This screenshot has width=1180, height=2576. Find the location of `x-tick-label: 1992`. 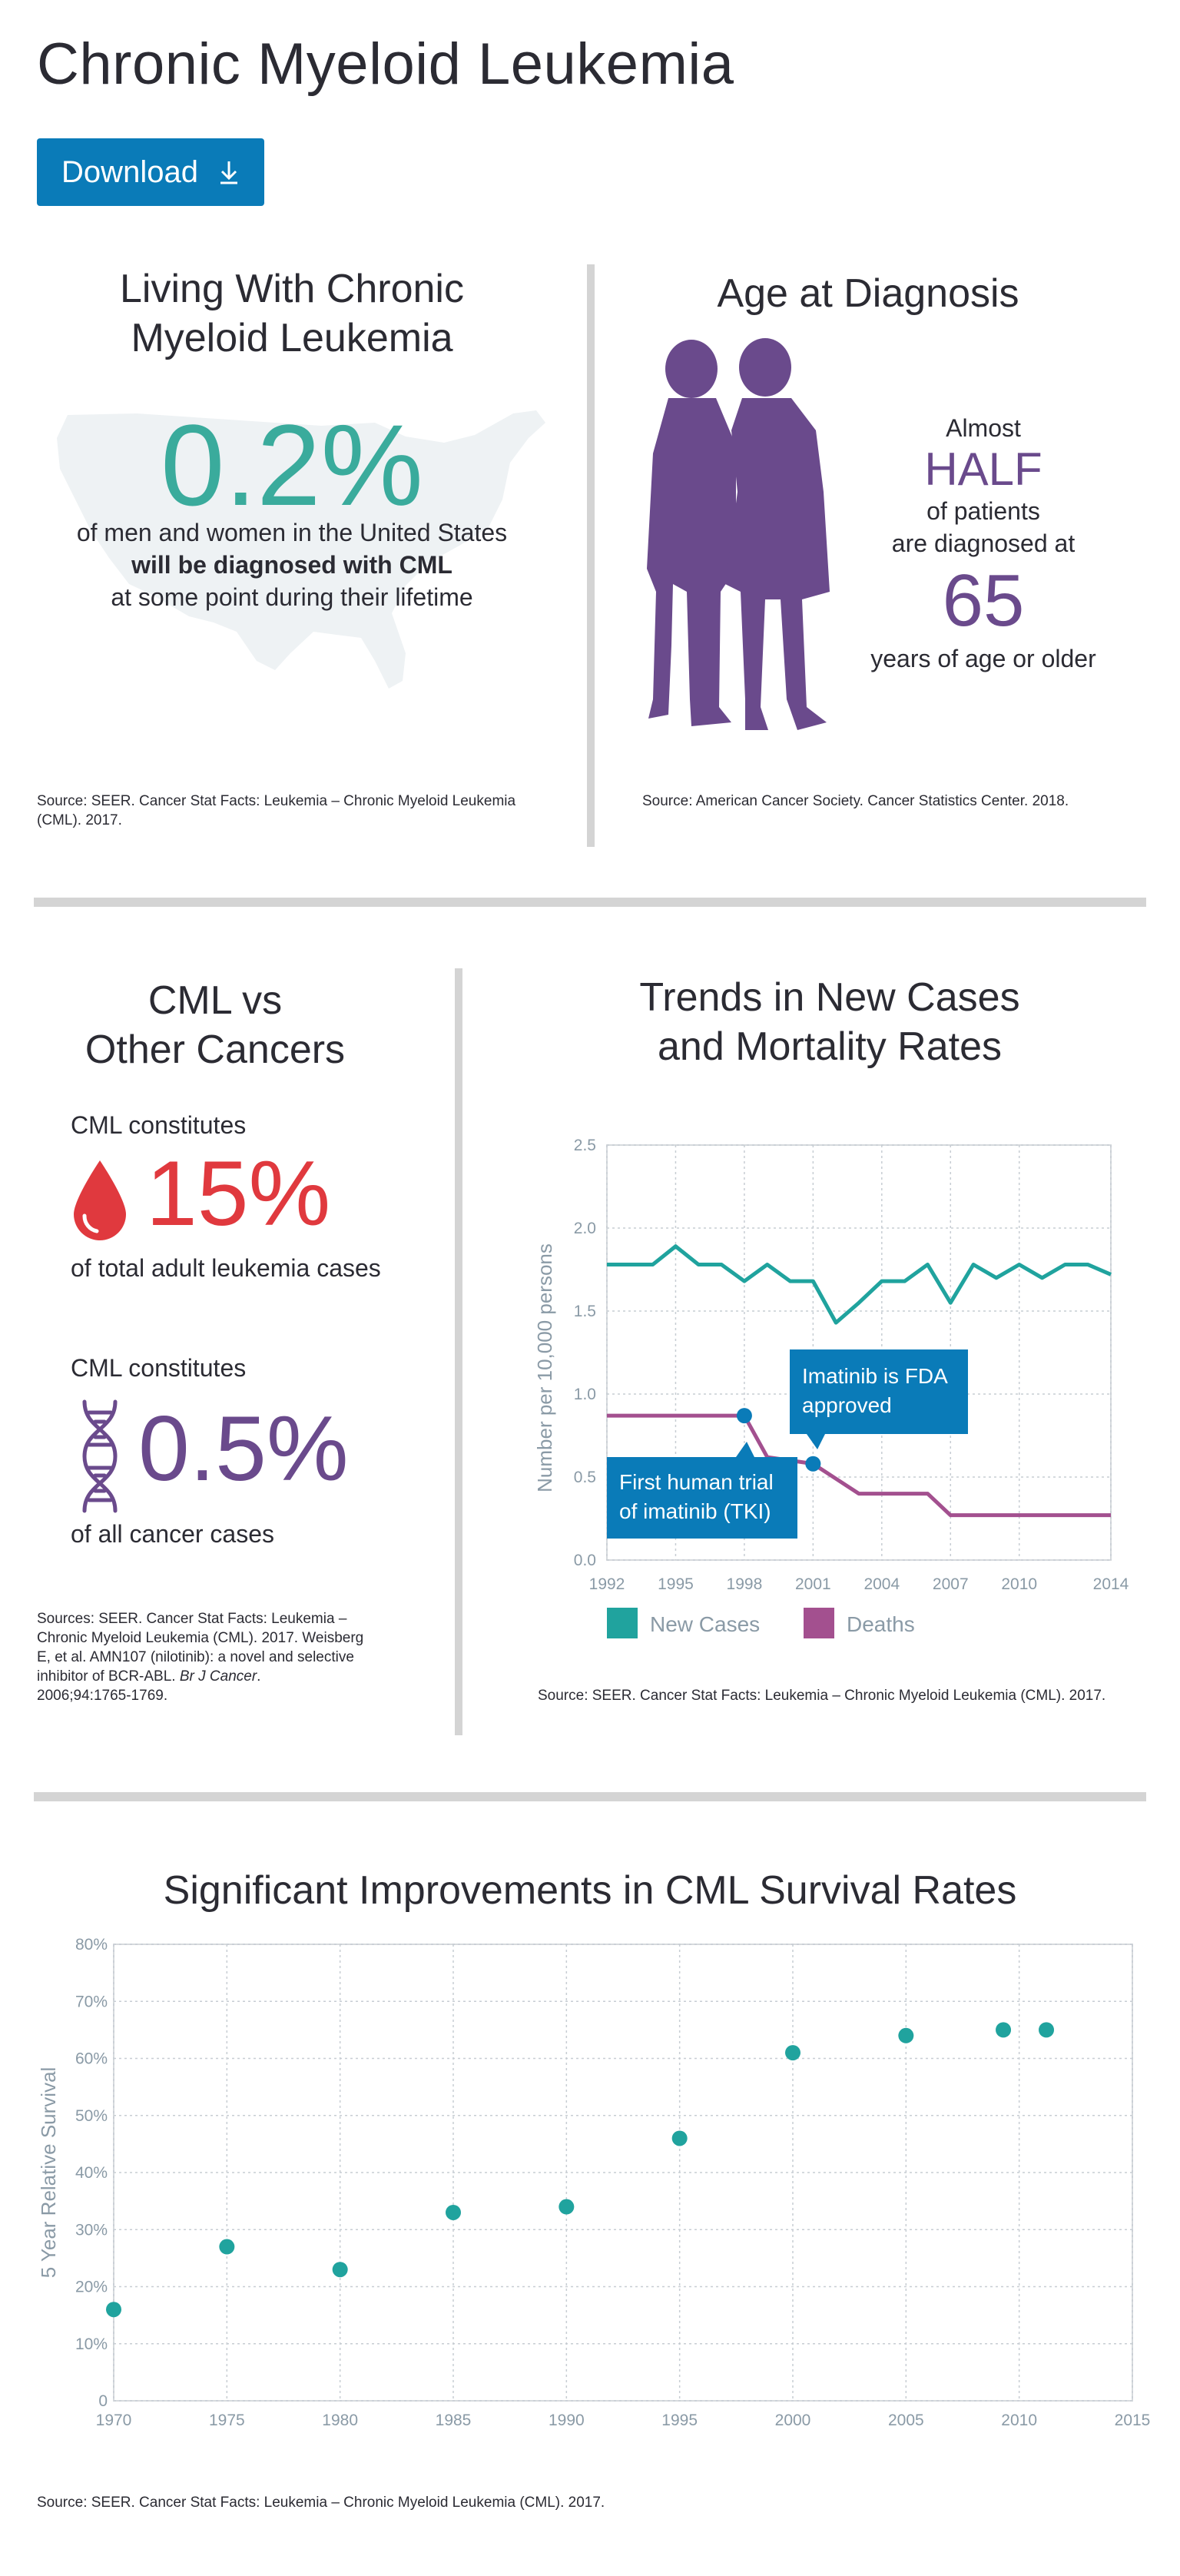

x-tick-label: 1992 is located at coordinates (607, 1584).